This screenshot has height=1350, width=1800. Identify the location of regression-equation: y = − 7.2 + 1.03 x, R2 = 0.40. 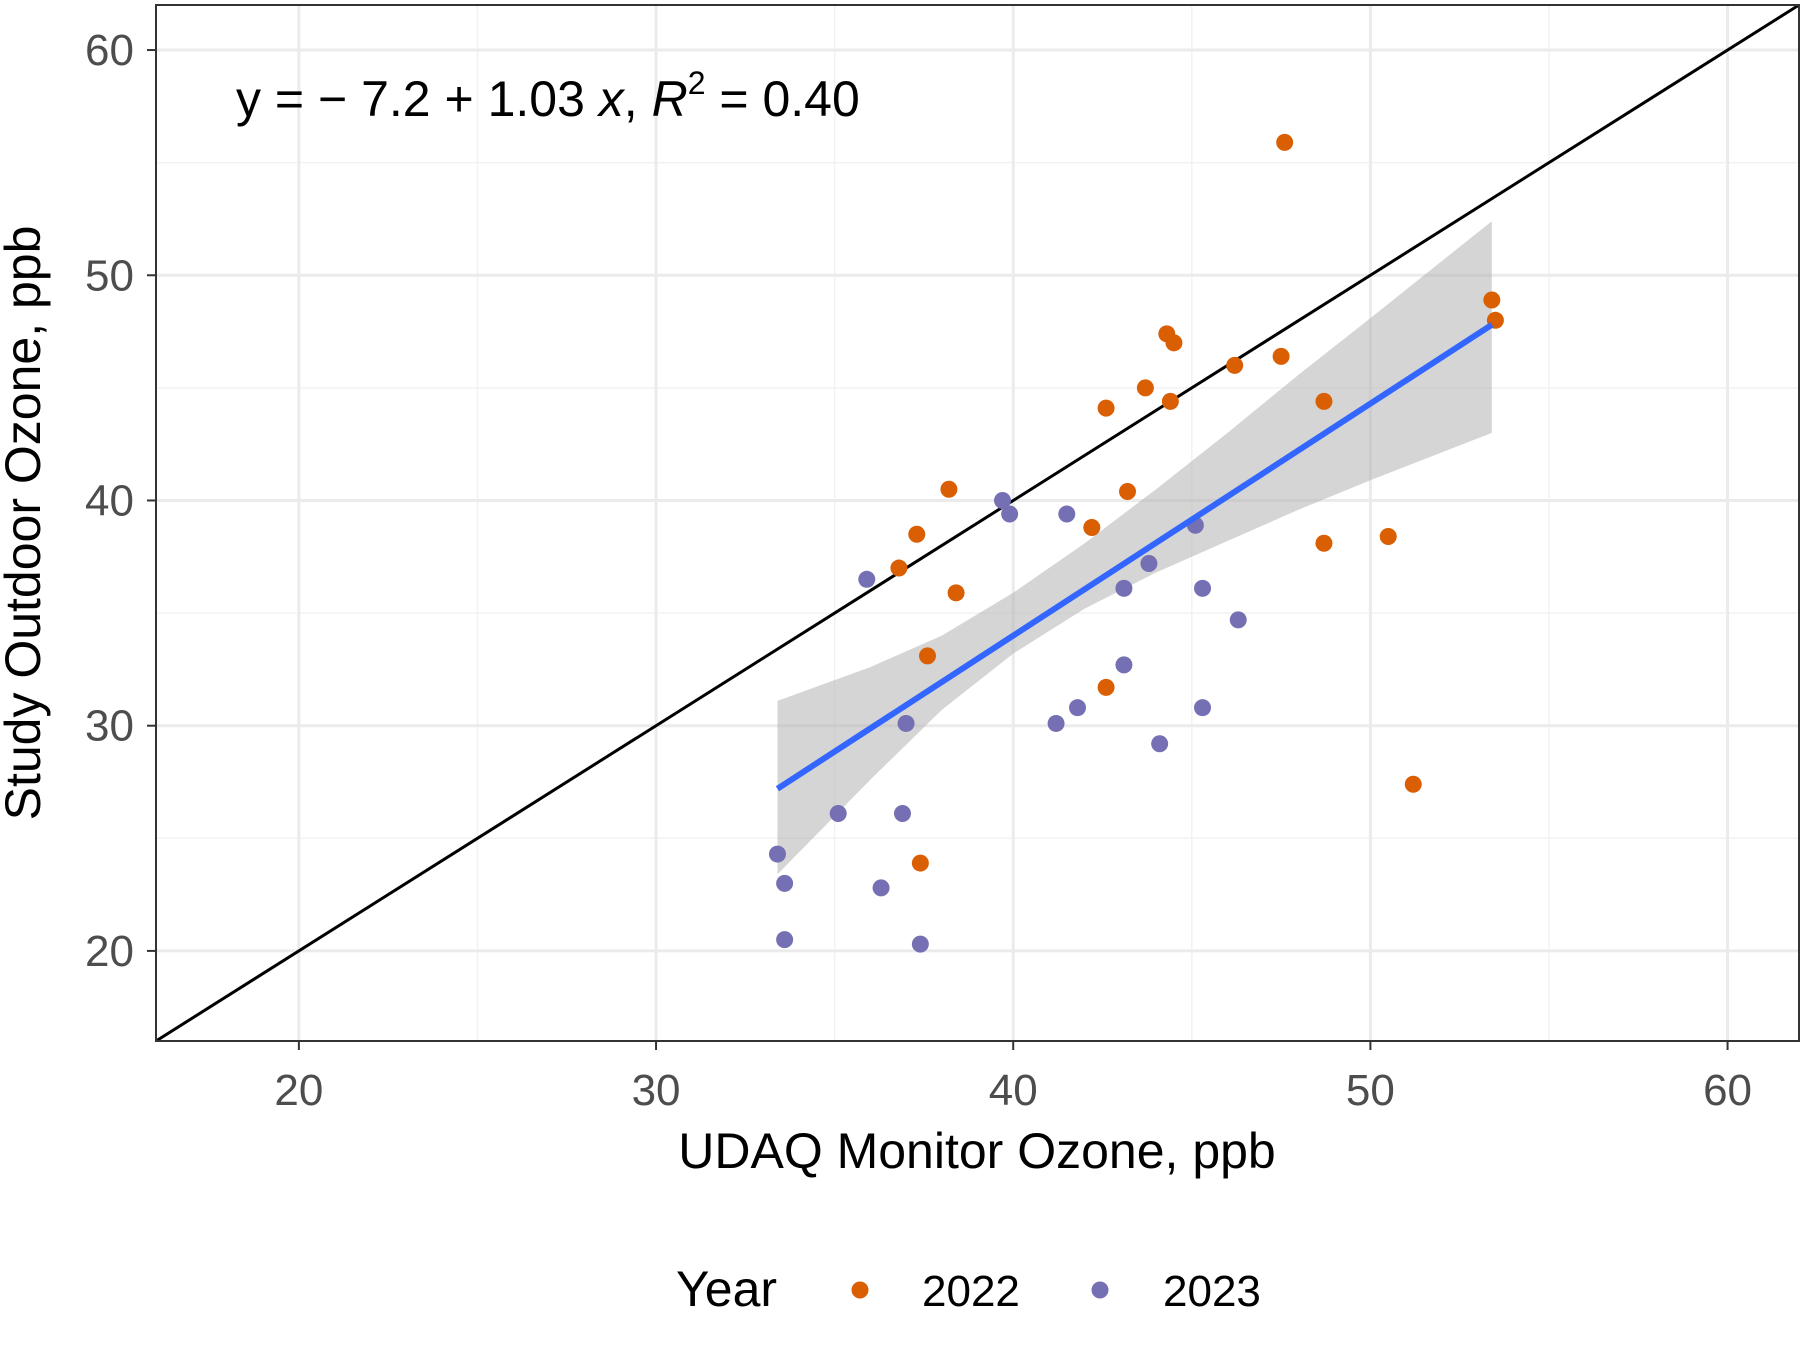
(548, 96).